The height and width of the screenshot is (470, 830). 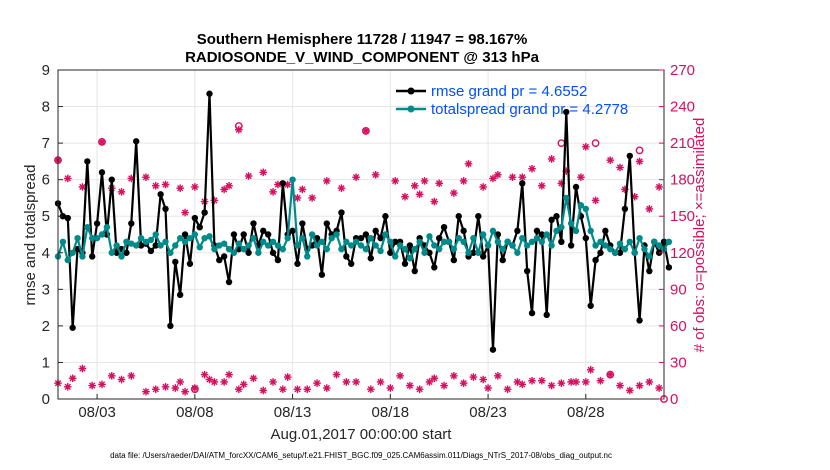 I want to click on left-y-axis: 0 1 2 3 4 5 6 7 8 9, so click(x=52, y=235).